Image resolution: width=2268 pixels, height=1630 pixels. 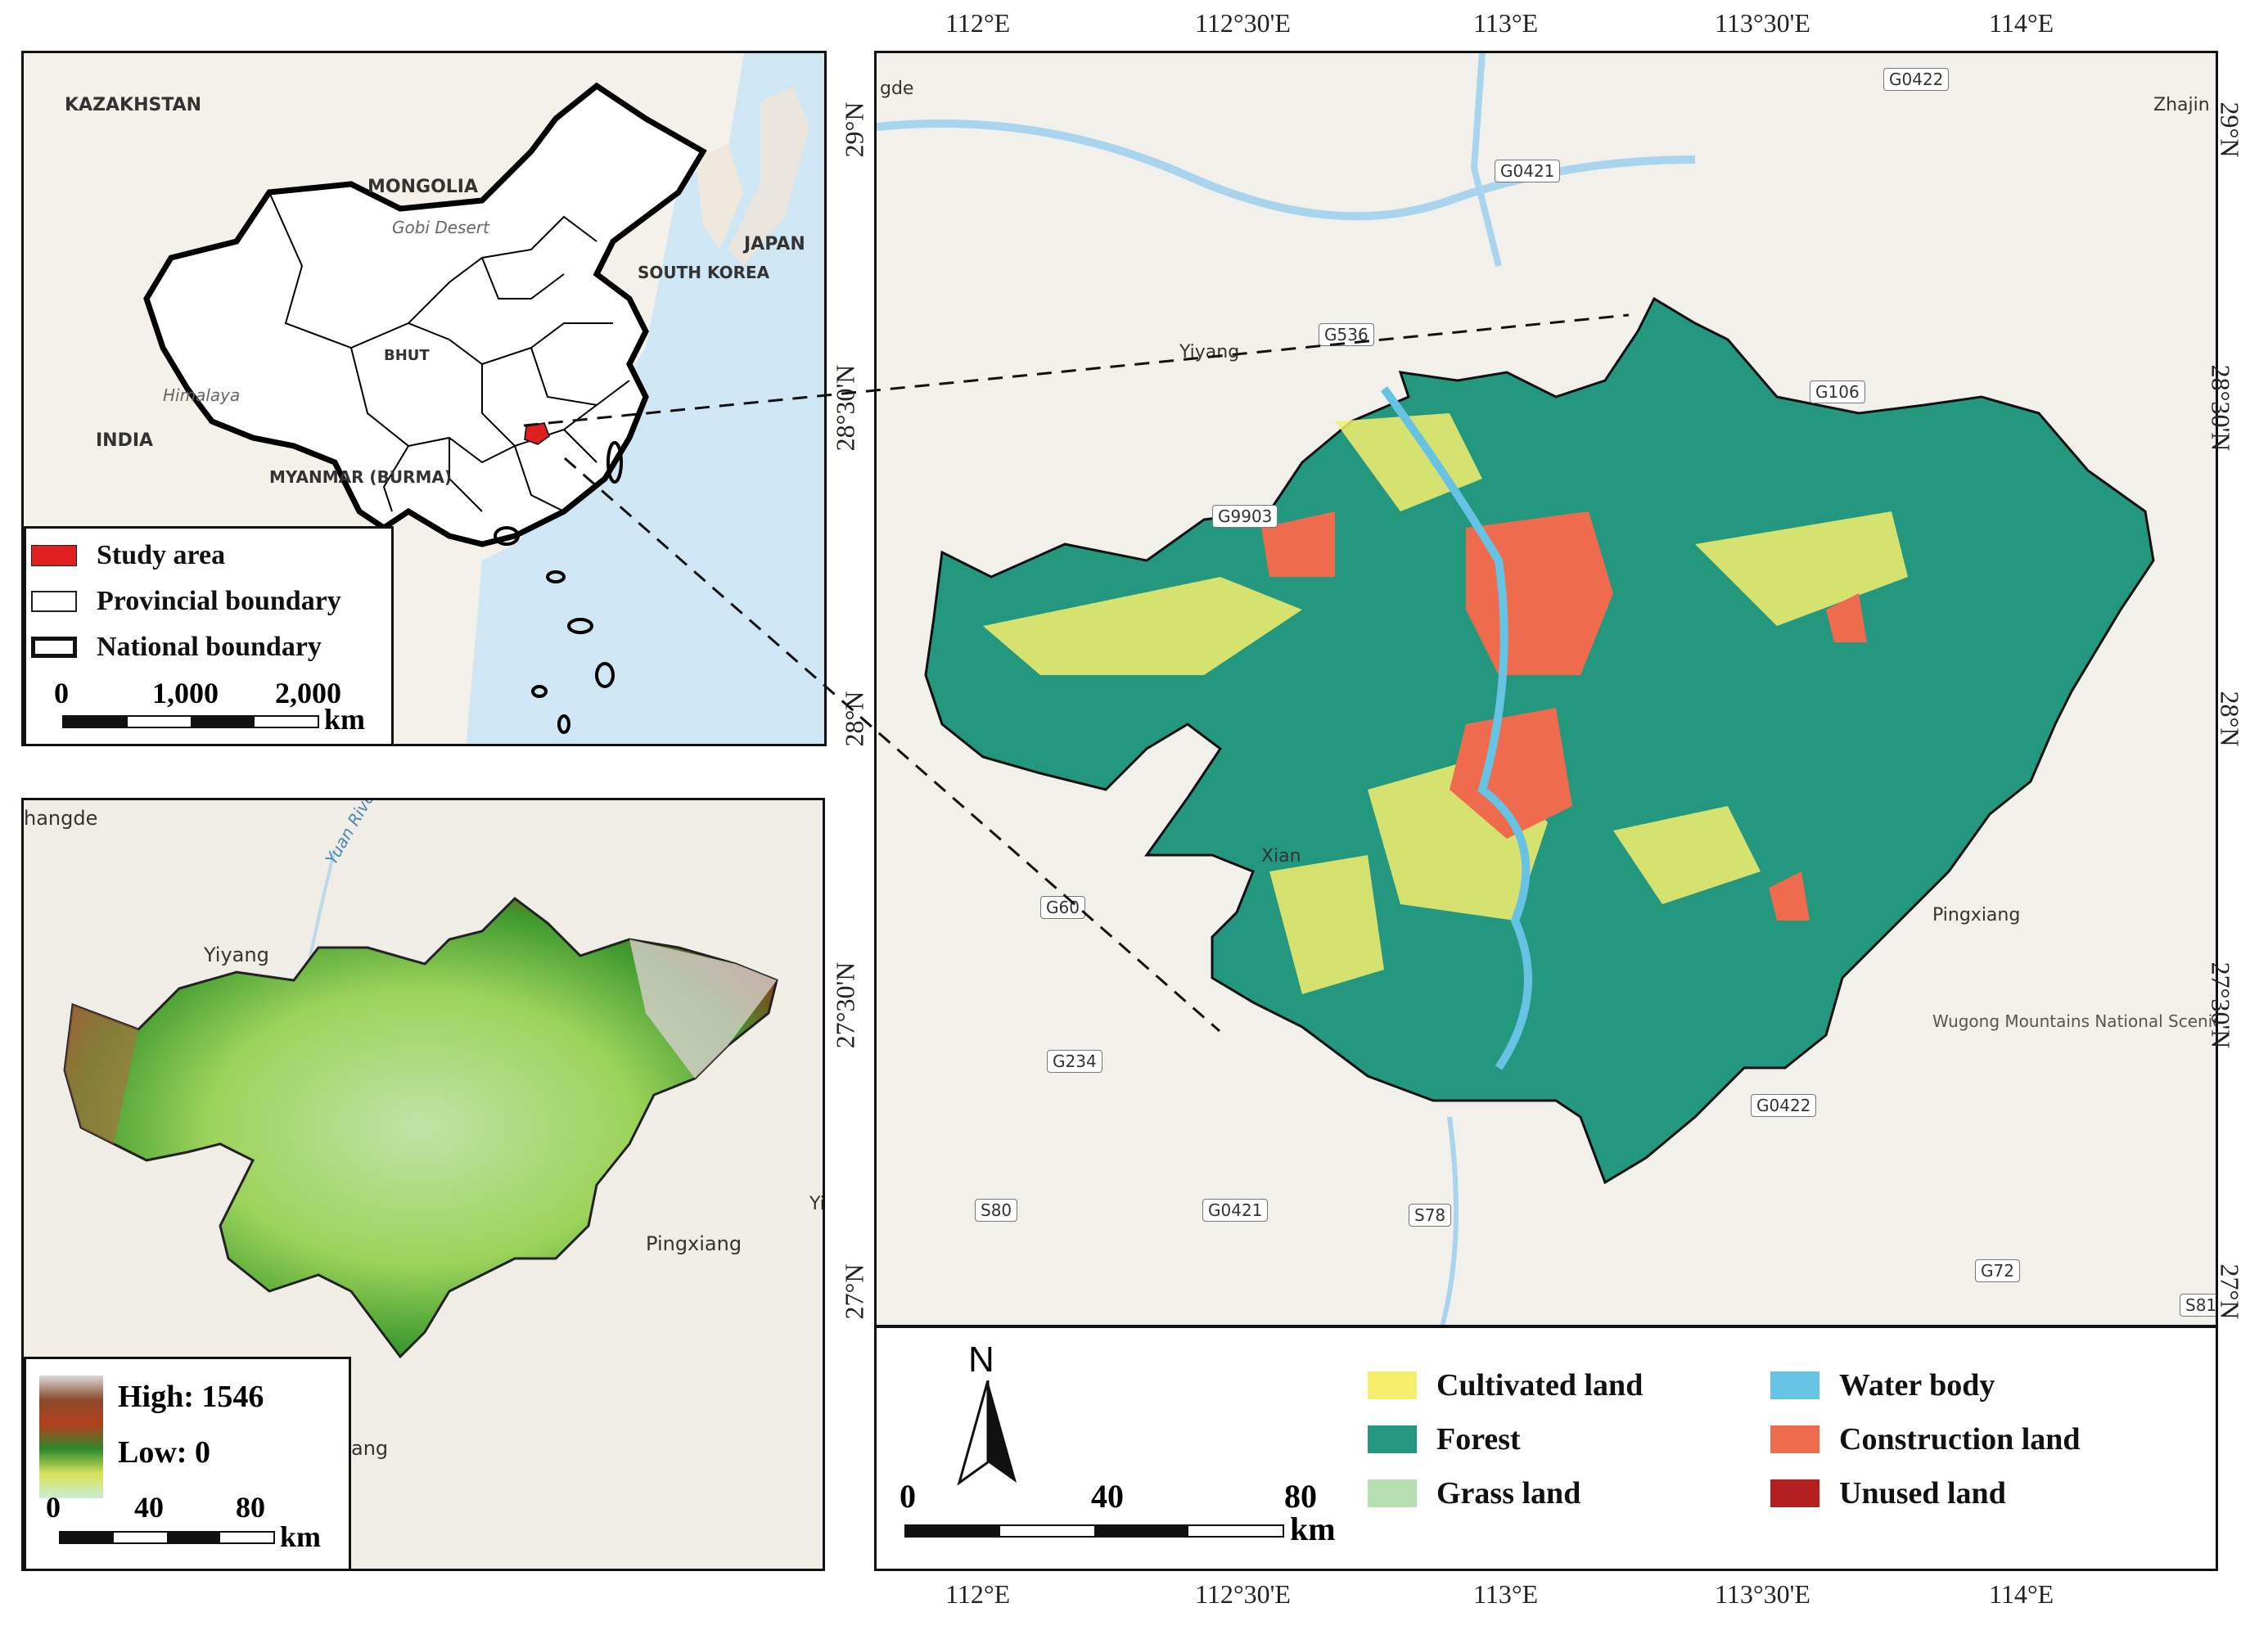 What do you see at coordinates (1478, 1439) in the screenshot?
I see `legend-forest-label: Forest` at bounding box center [1478, 1439].